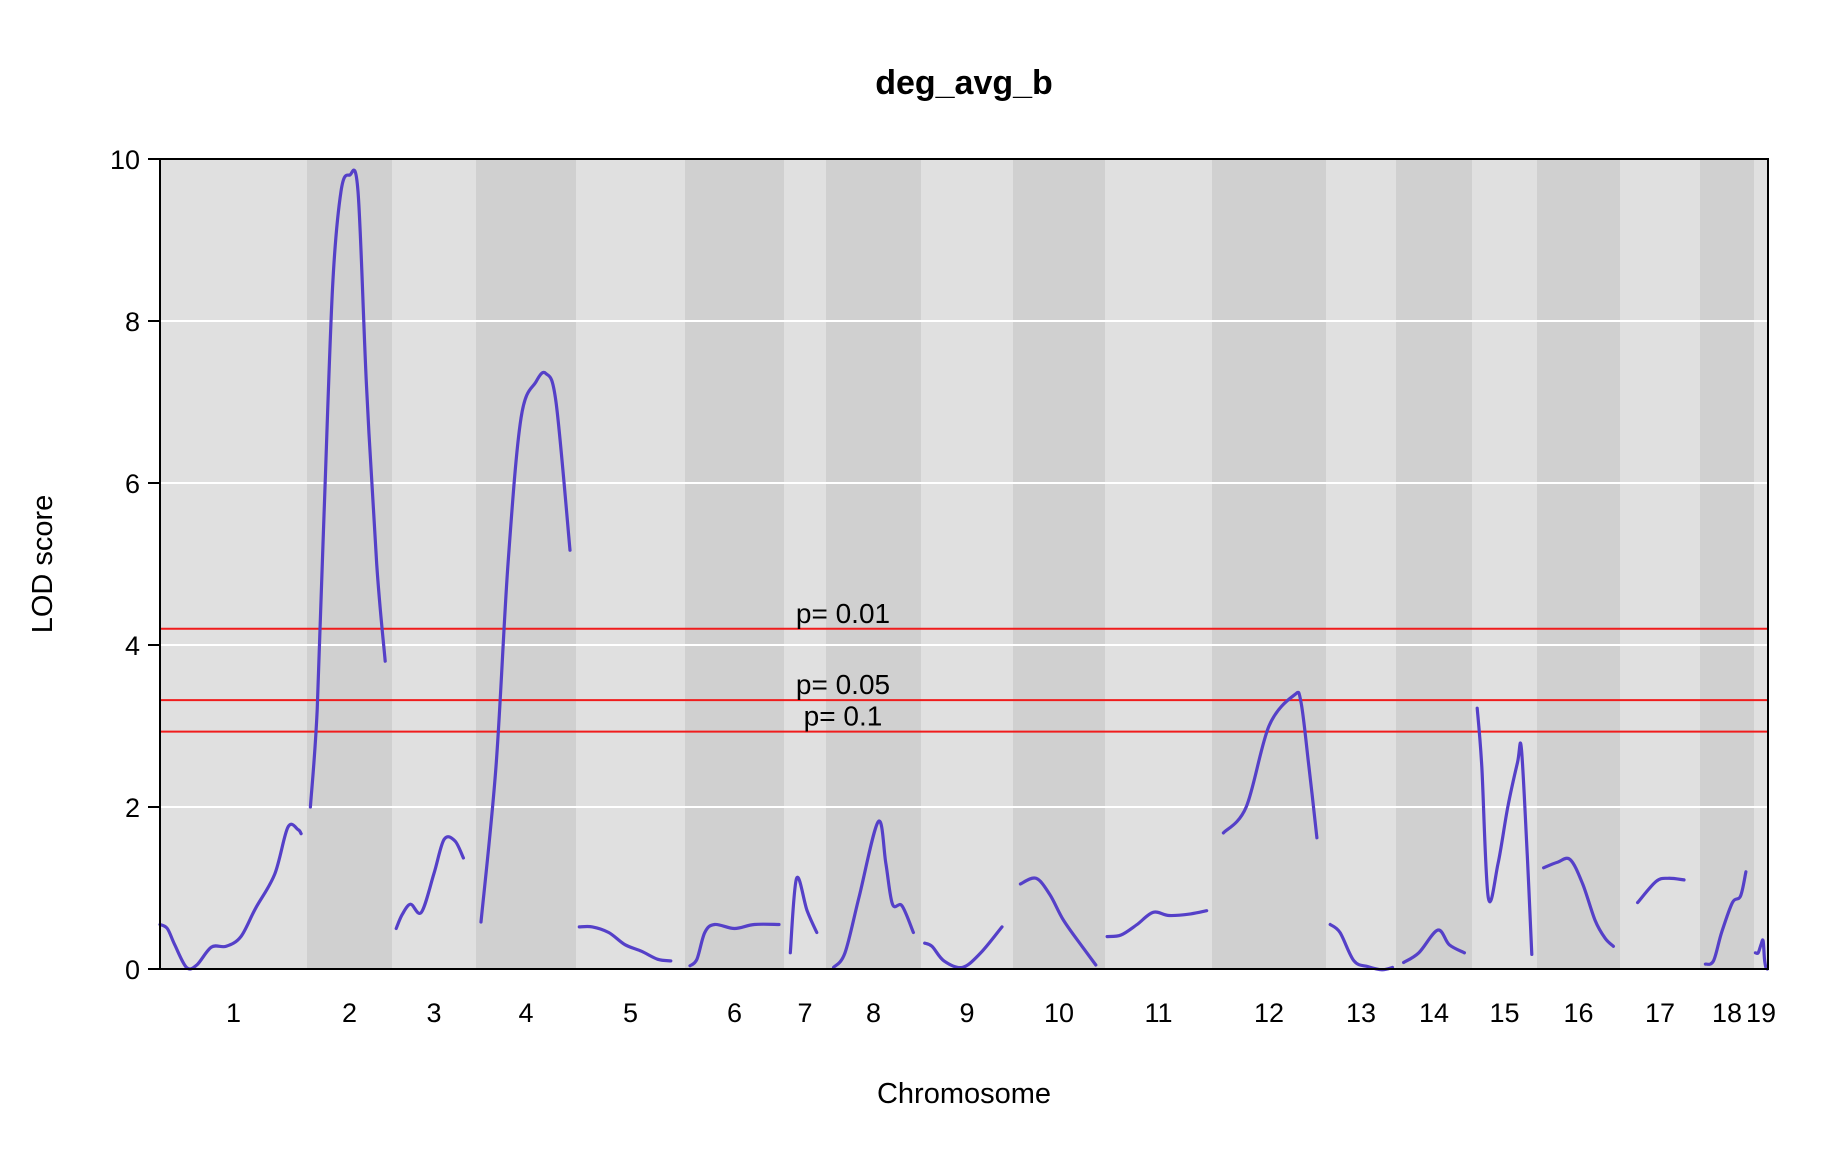 The width and height of the screenshot is (1824, 1152). What do you see at coordinates (964, 1094) in the screenshot?
I see `x-axis-label: Chromosome` at bounding box center [964, 1094].